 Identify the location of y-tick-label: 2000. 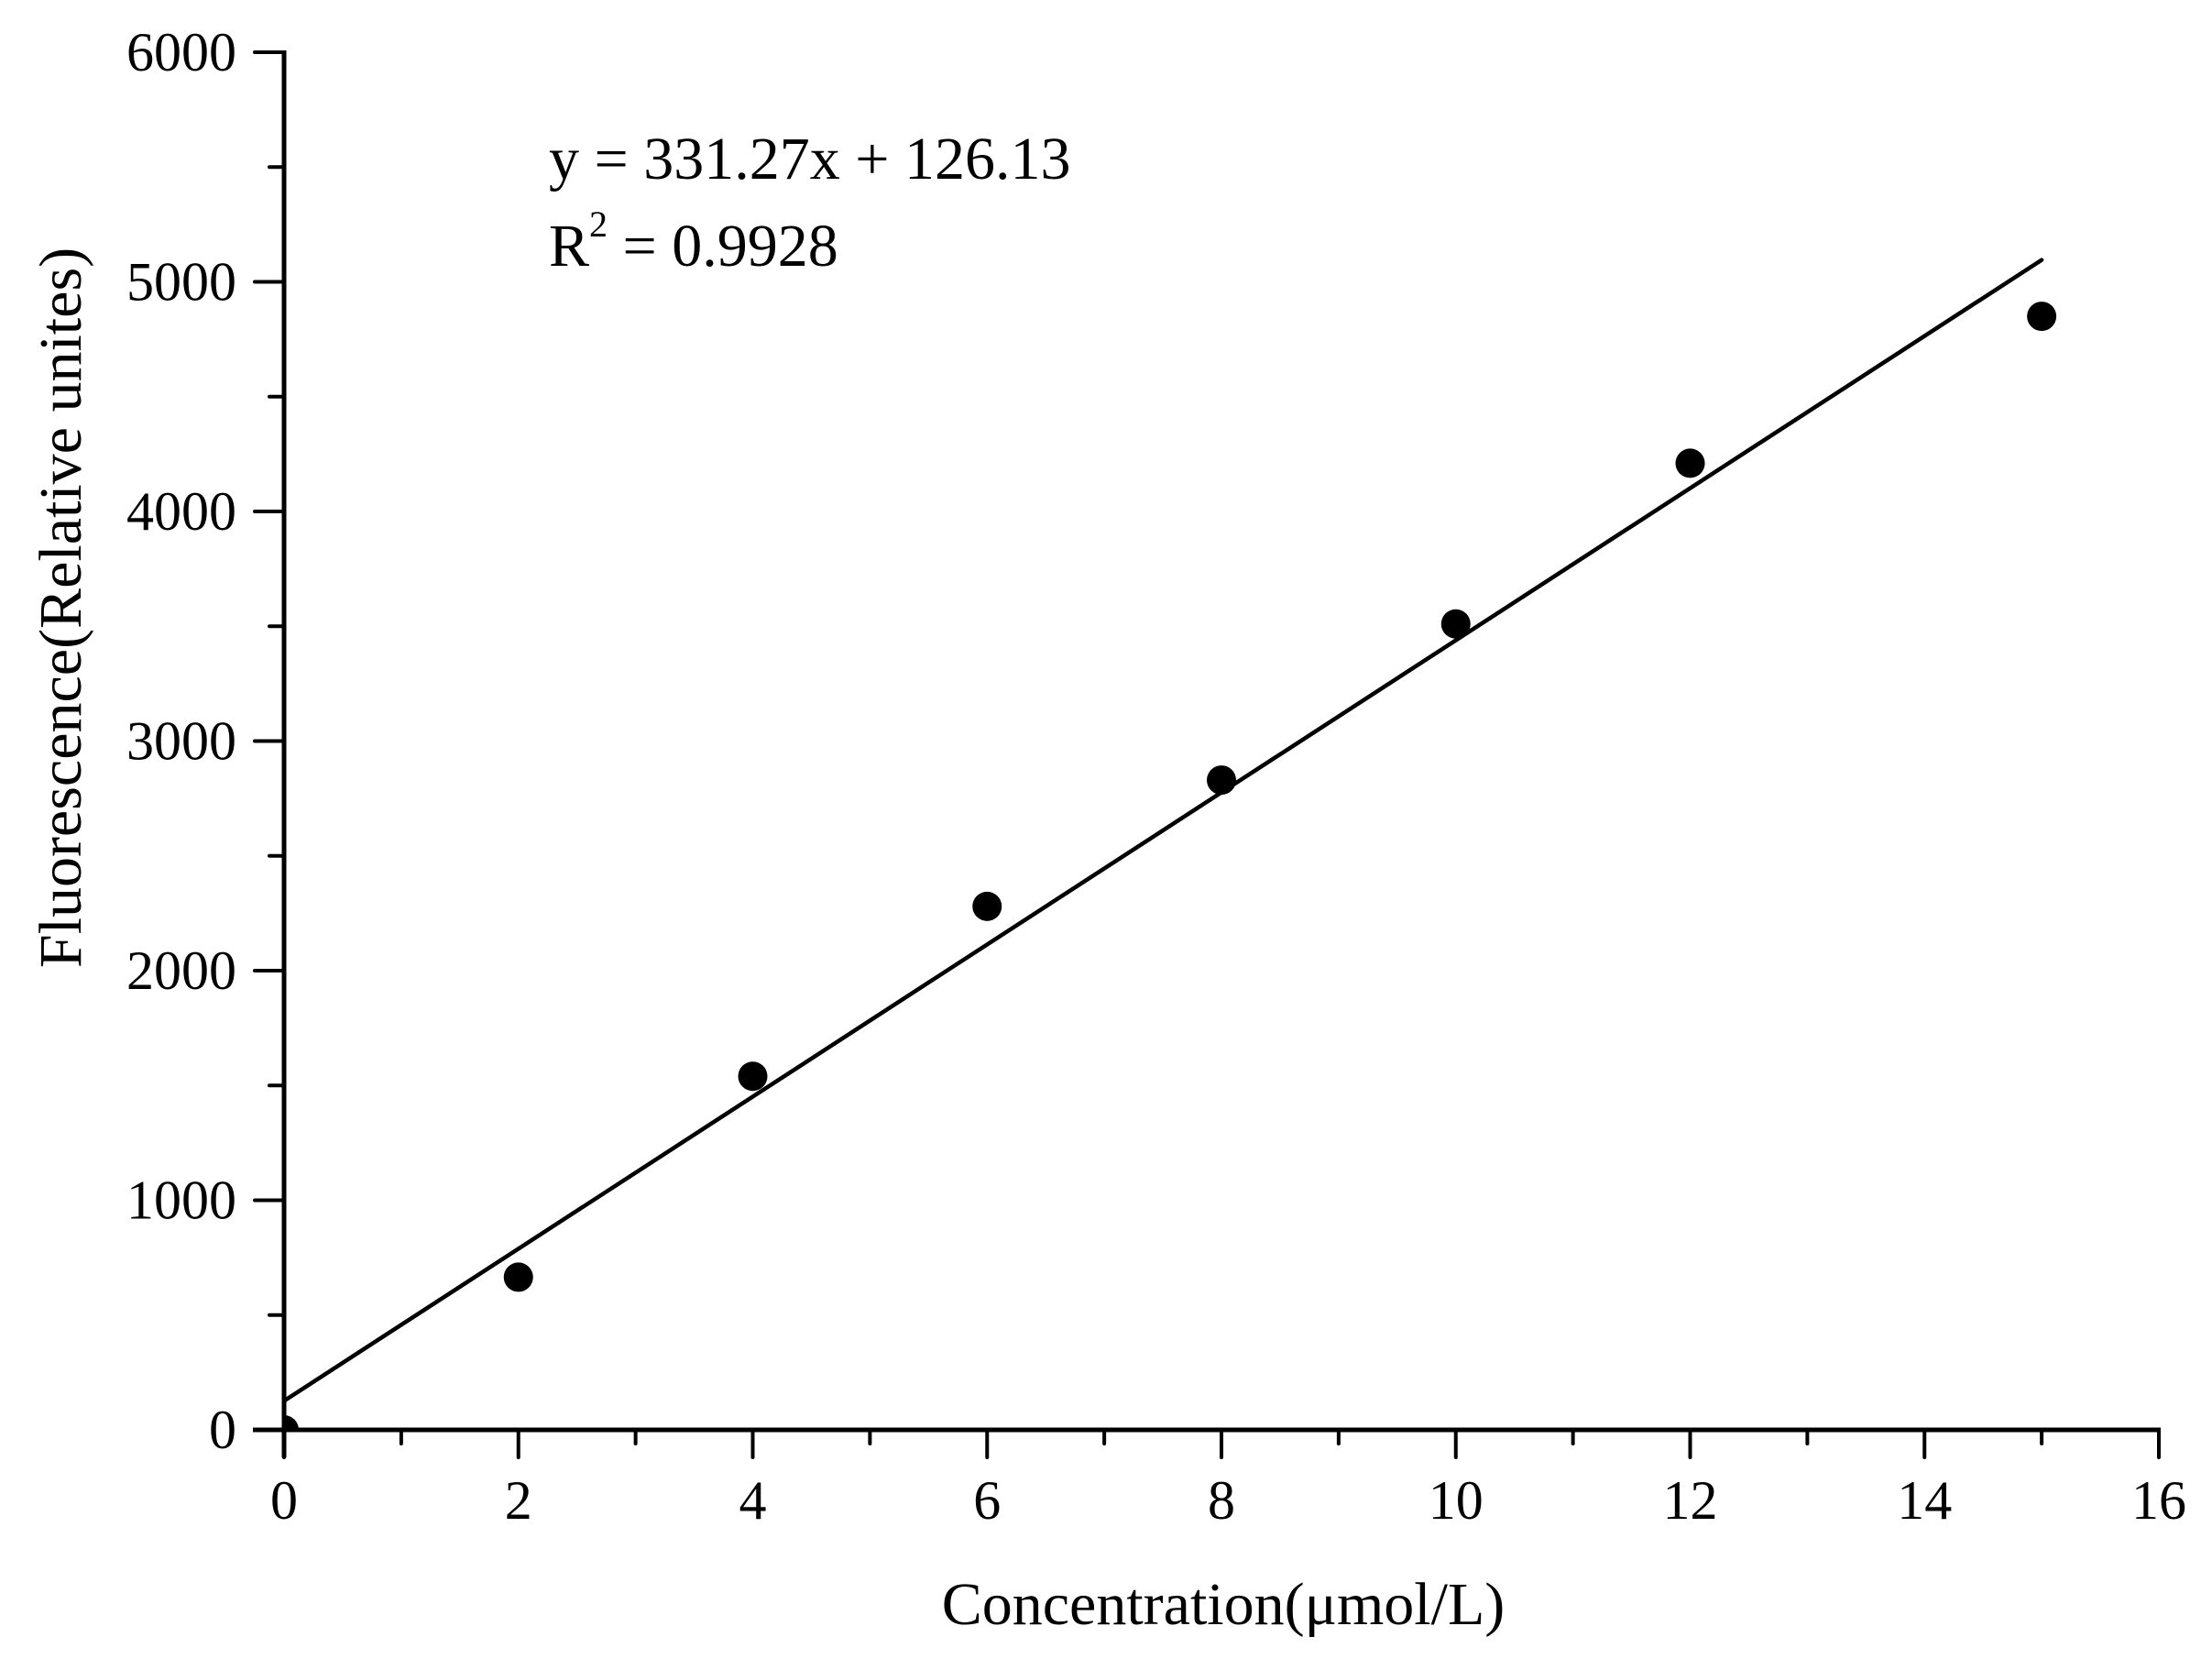
(181, 970).